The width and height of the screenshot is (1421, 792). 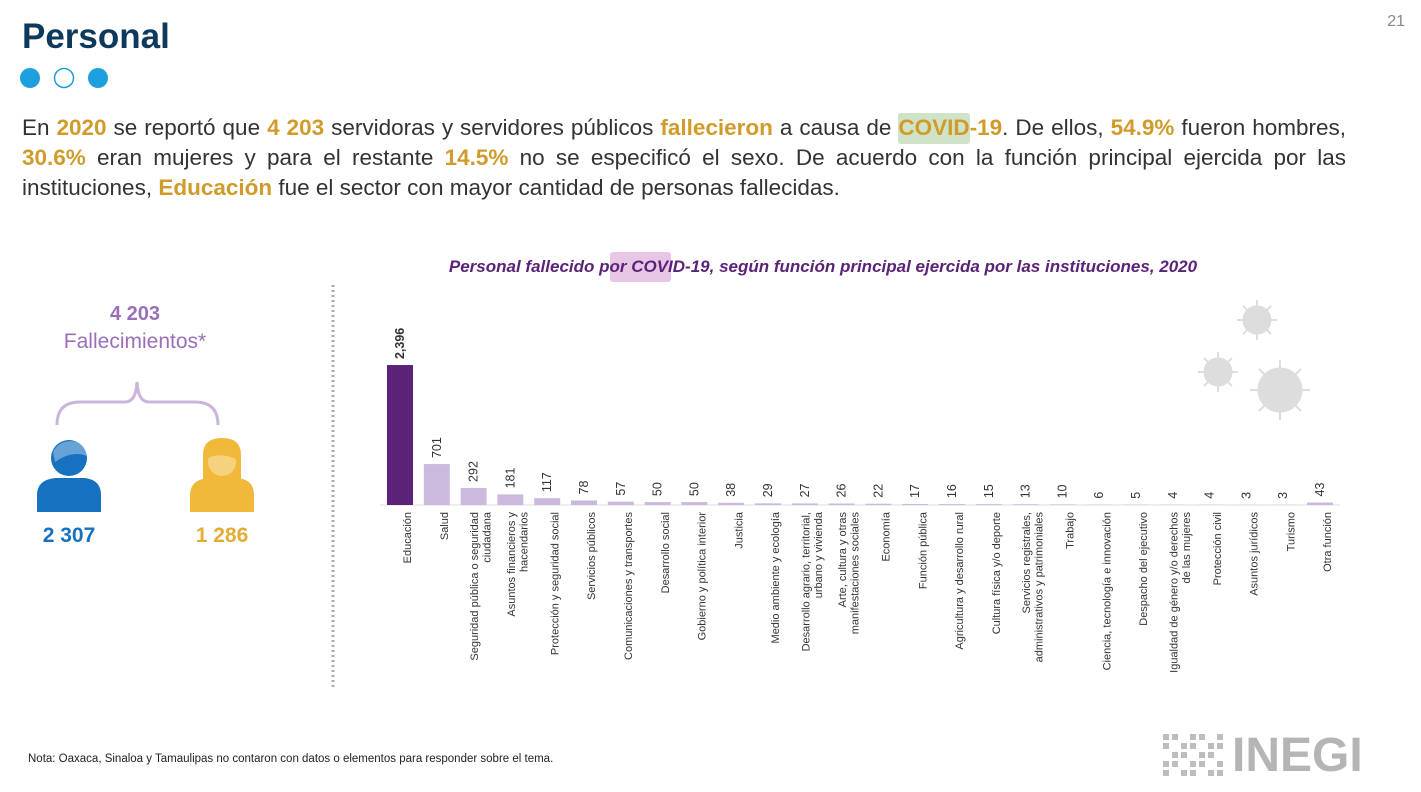 What do you see at coordinates (476, 157) in the screenshot?
I see `highlight-text: 14.5%` at bounding box center [476, 157].